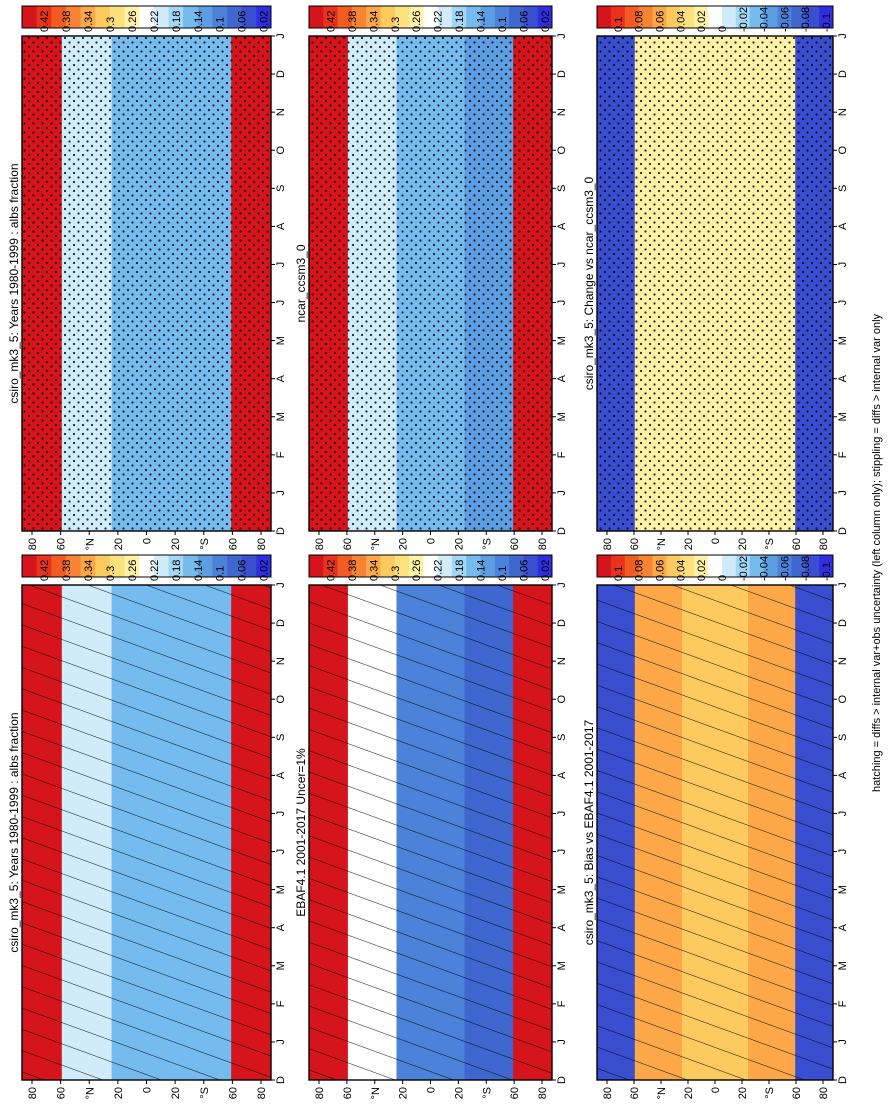 The height and width of the screenshot is (1112, 890). What do you see at coordinates (843, 1003) in the screenshot?
I see `month-tick-label: F` at bounding box center [843, 1003].